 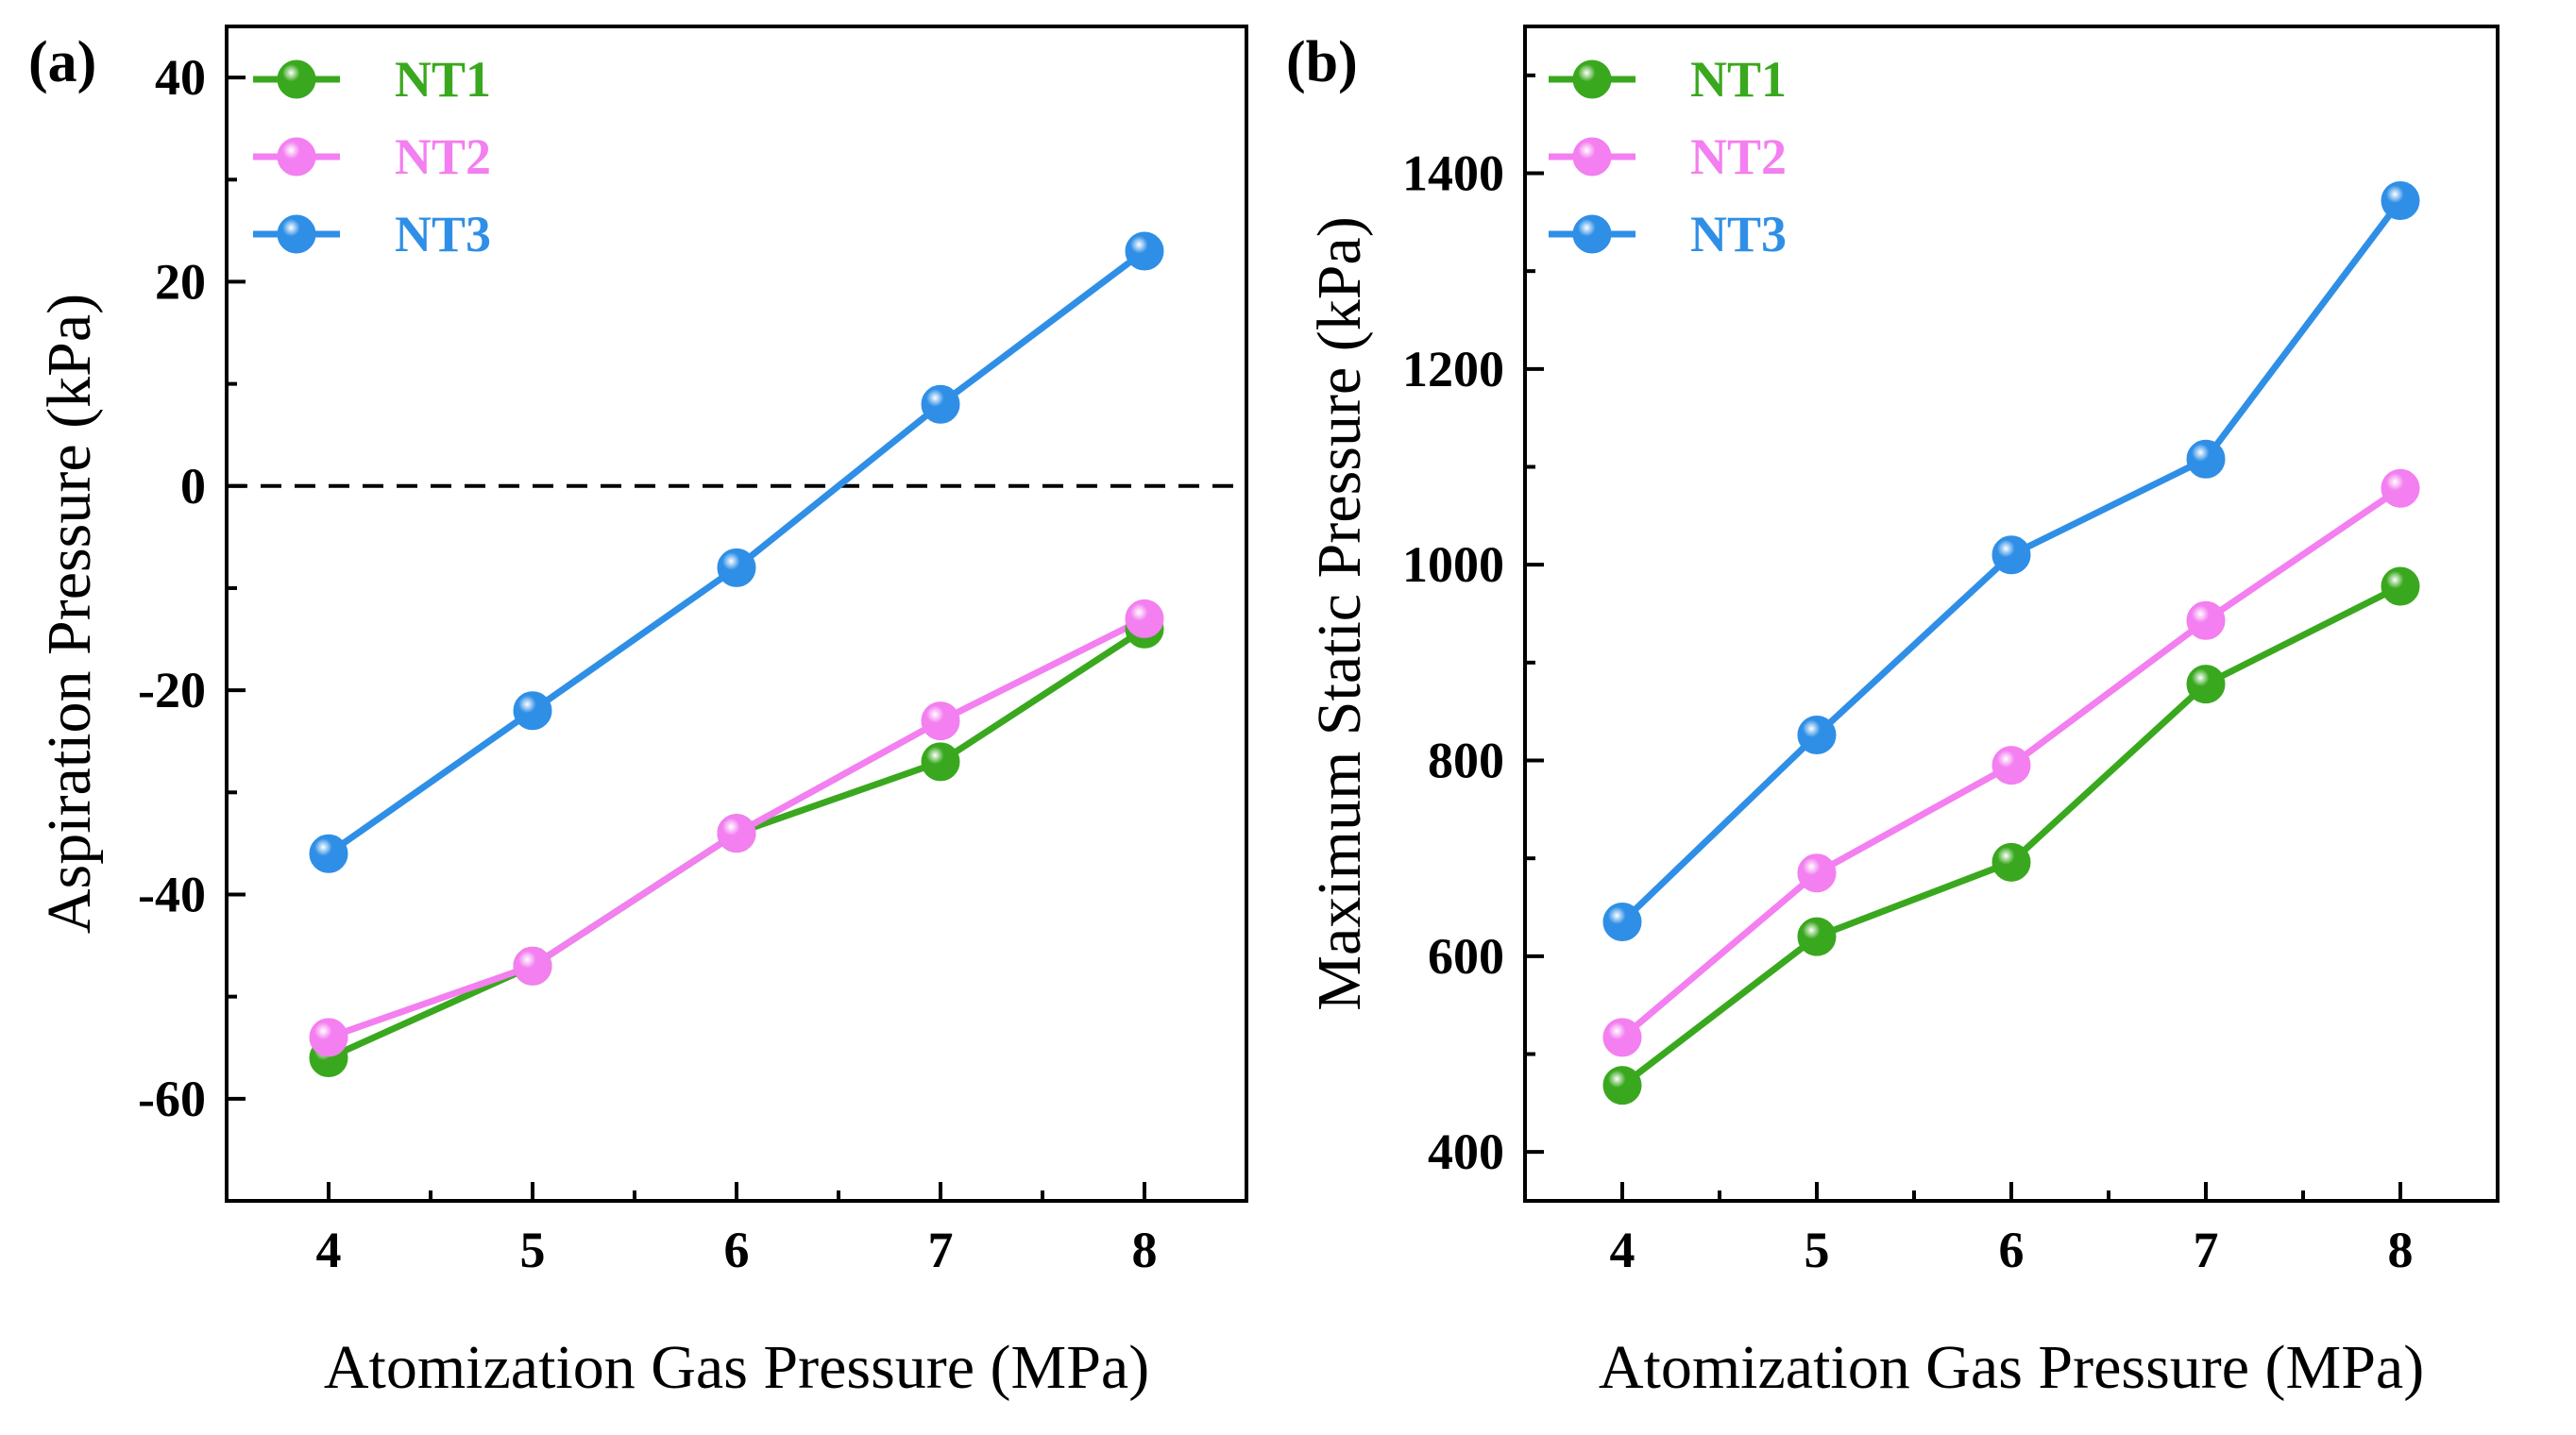 What do you see at coordinates (2011, 835) in the screenshot?
I see `series-line-nt1` at bounding box center [2011, 835].